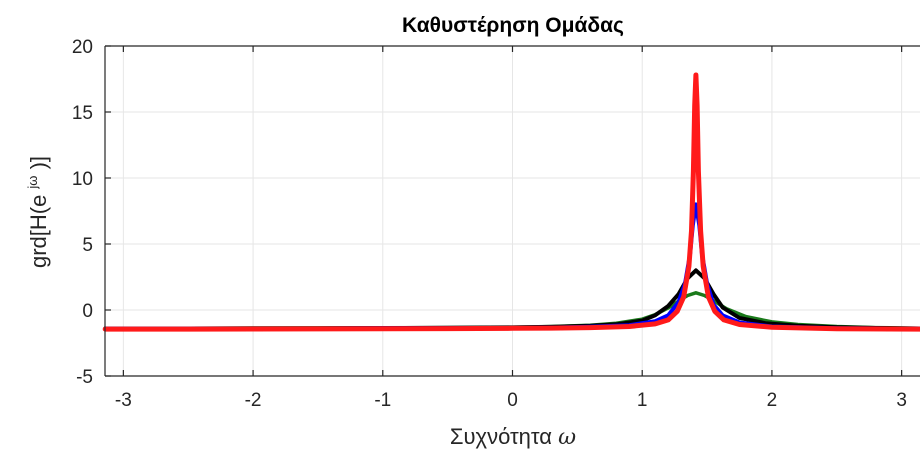 The width and height of the screenshot is (920, 453). Describe the element at coordinates (512, 400) in the screenshot. I see `x-tick-label: 0` at that location.